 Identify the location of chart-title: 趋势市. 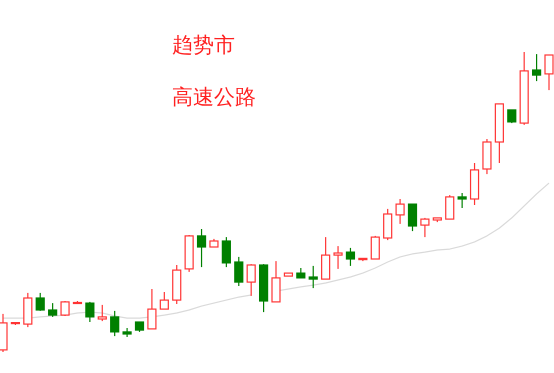
(203, 45).